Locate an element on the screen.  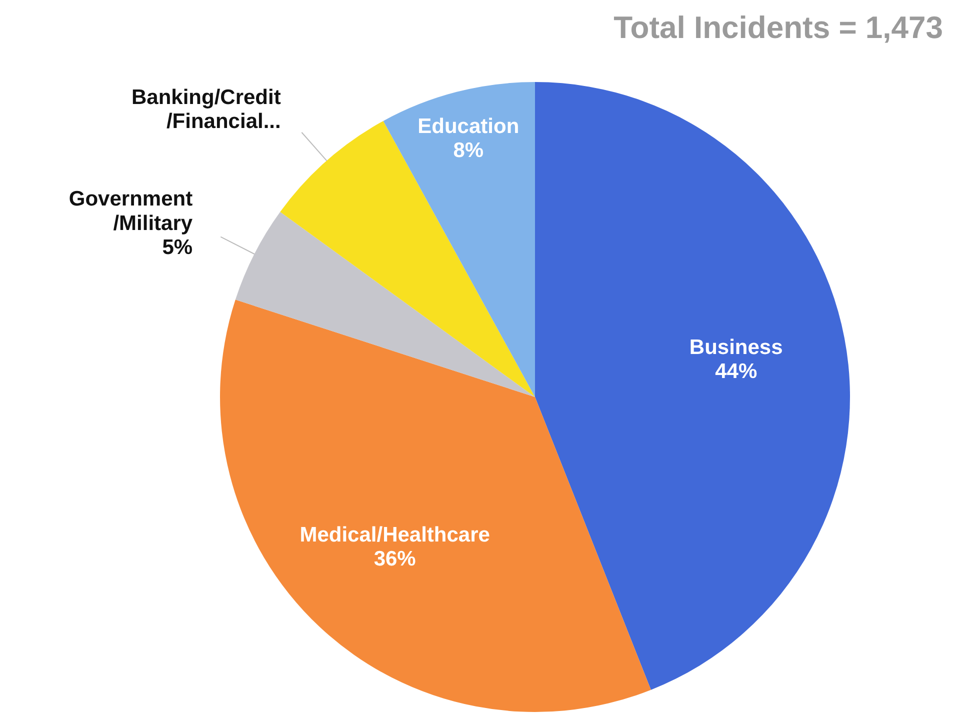
data-label: 36% is located at coordinates (395, 559).